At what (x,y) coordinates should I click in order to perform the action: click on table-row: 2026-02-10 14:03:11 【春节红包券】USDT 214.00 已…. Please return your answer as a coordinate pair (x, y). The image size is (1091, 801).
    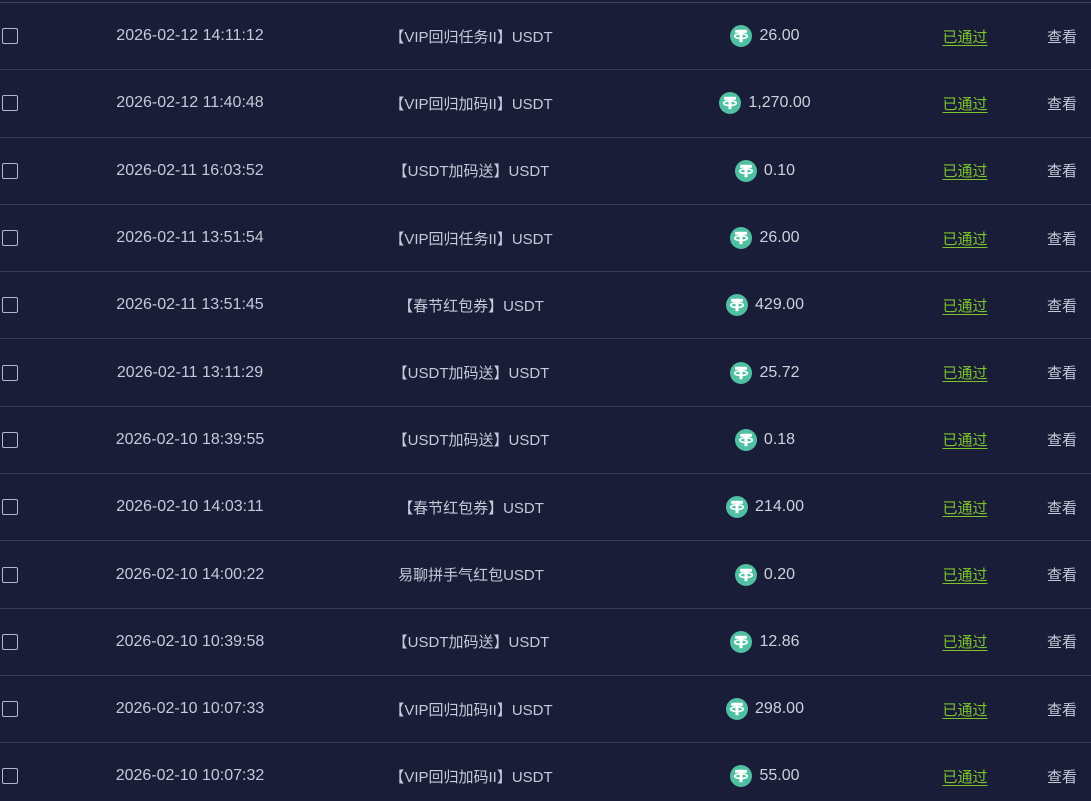
    Looking at the image, I should click on (545, 508).